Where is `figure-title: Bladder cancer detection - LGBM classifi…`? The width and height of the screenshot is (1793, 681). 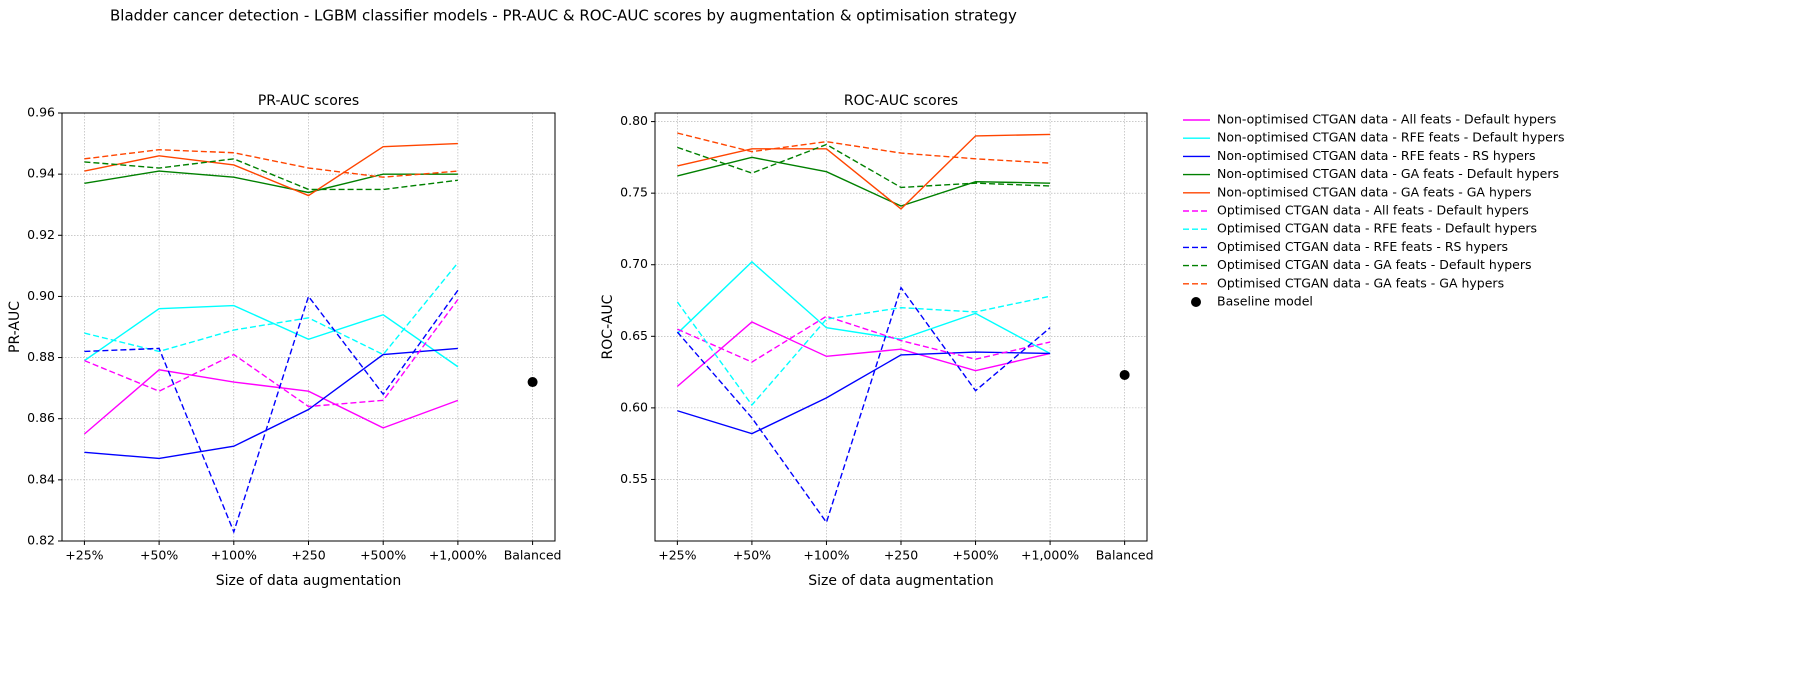 figure-title: Bladder cancer detection - LGBM classifi… is located at coordinates (563, 16).